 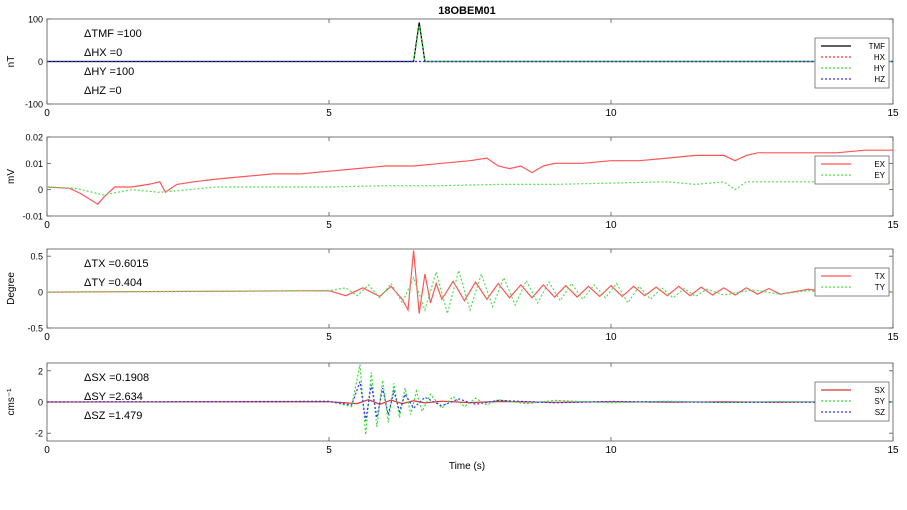 What do you see at coordinates (11, 402) in the screenshot?
I see `y-axis-label: cms⁻¹` at bounding box center [11, 402].